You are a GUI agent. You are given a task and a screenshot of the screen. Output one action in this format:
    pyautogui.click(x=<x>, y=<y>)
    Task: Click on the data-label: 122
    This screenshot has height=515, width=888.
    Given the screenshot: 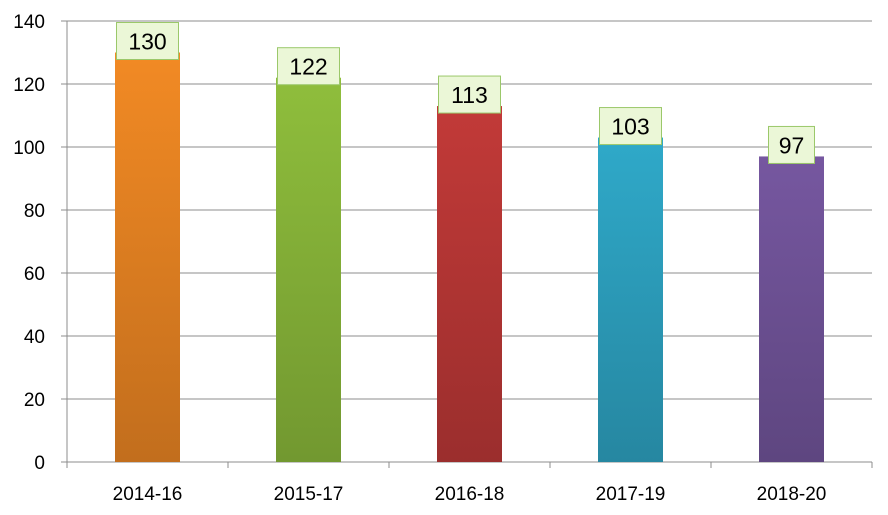 What is the action you would take?
    pyautogui.click(x=308, y=66)
    